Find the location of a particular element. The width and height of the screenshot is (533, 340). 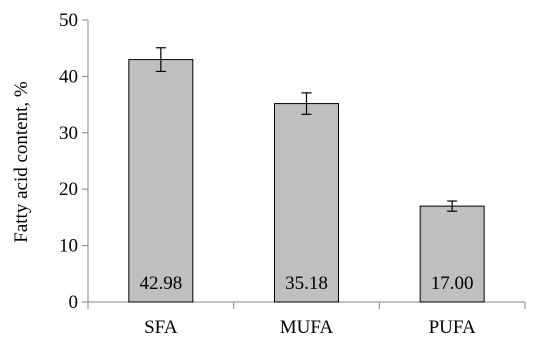

data-labels: 42.98 35.18 17.00 is located at coordinates (306, 283).